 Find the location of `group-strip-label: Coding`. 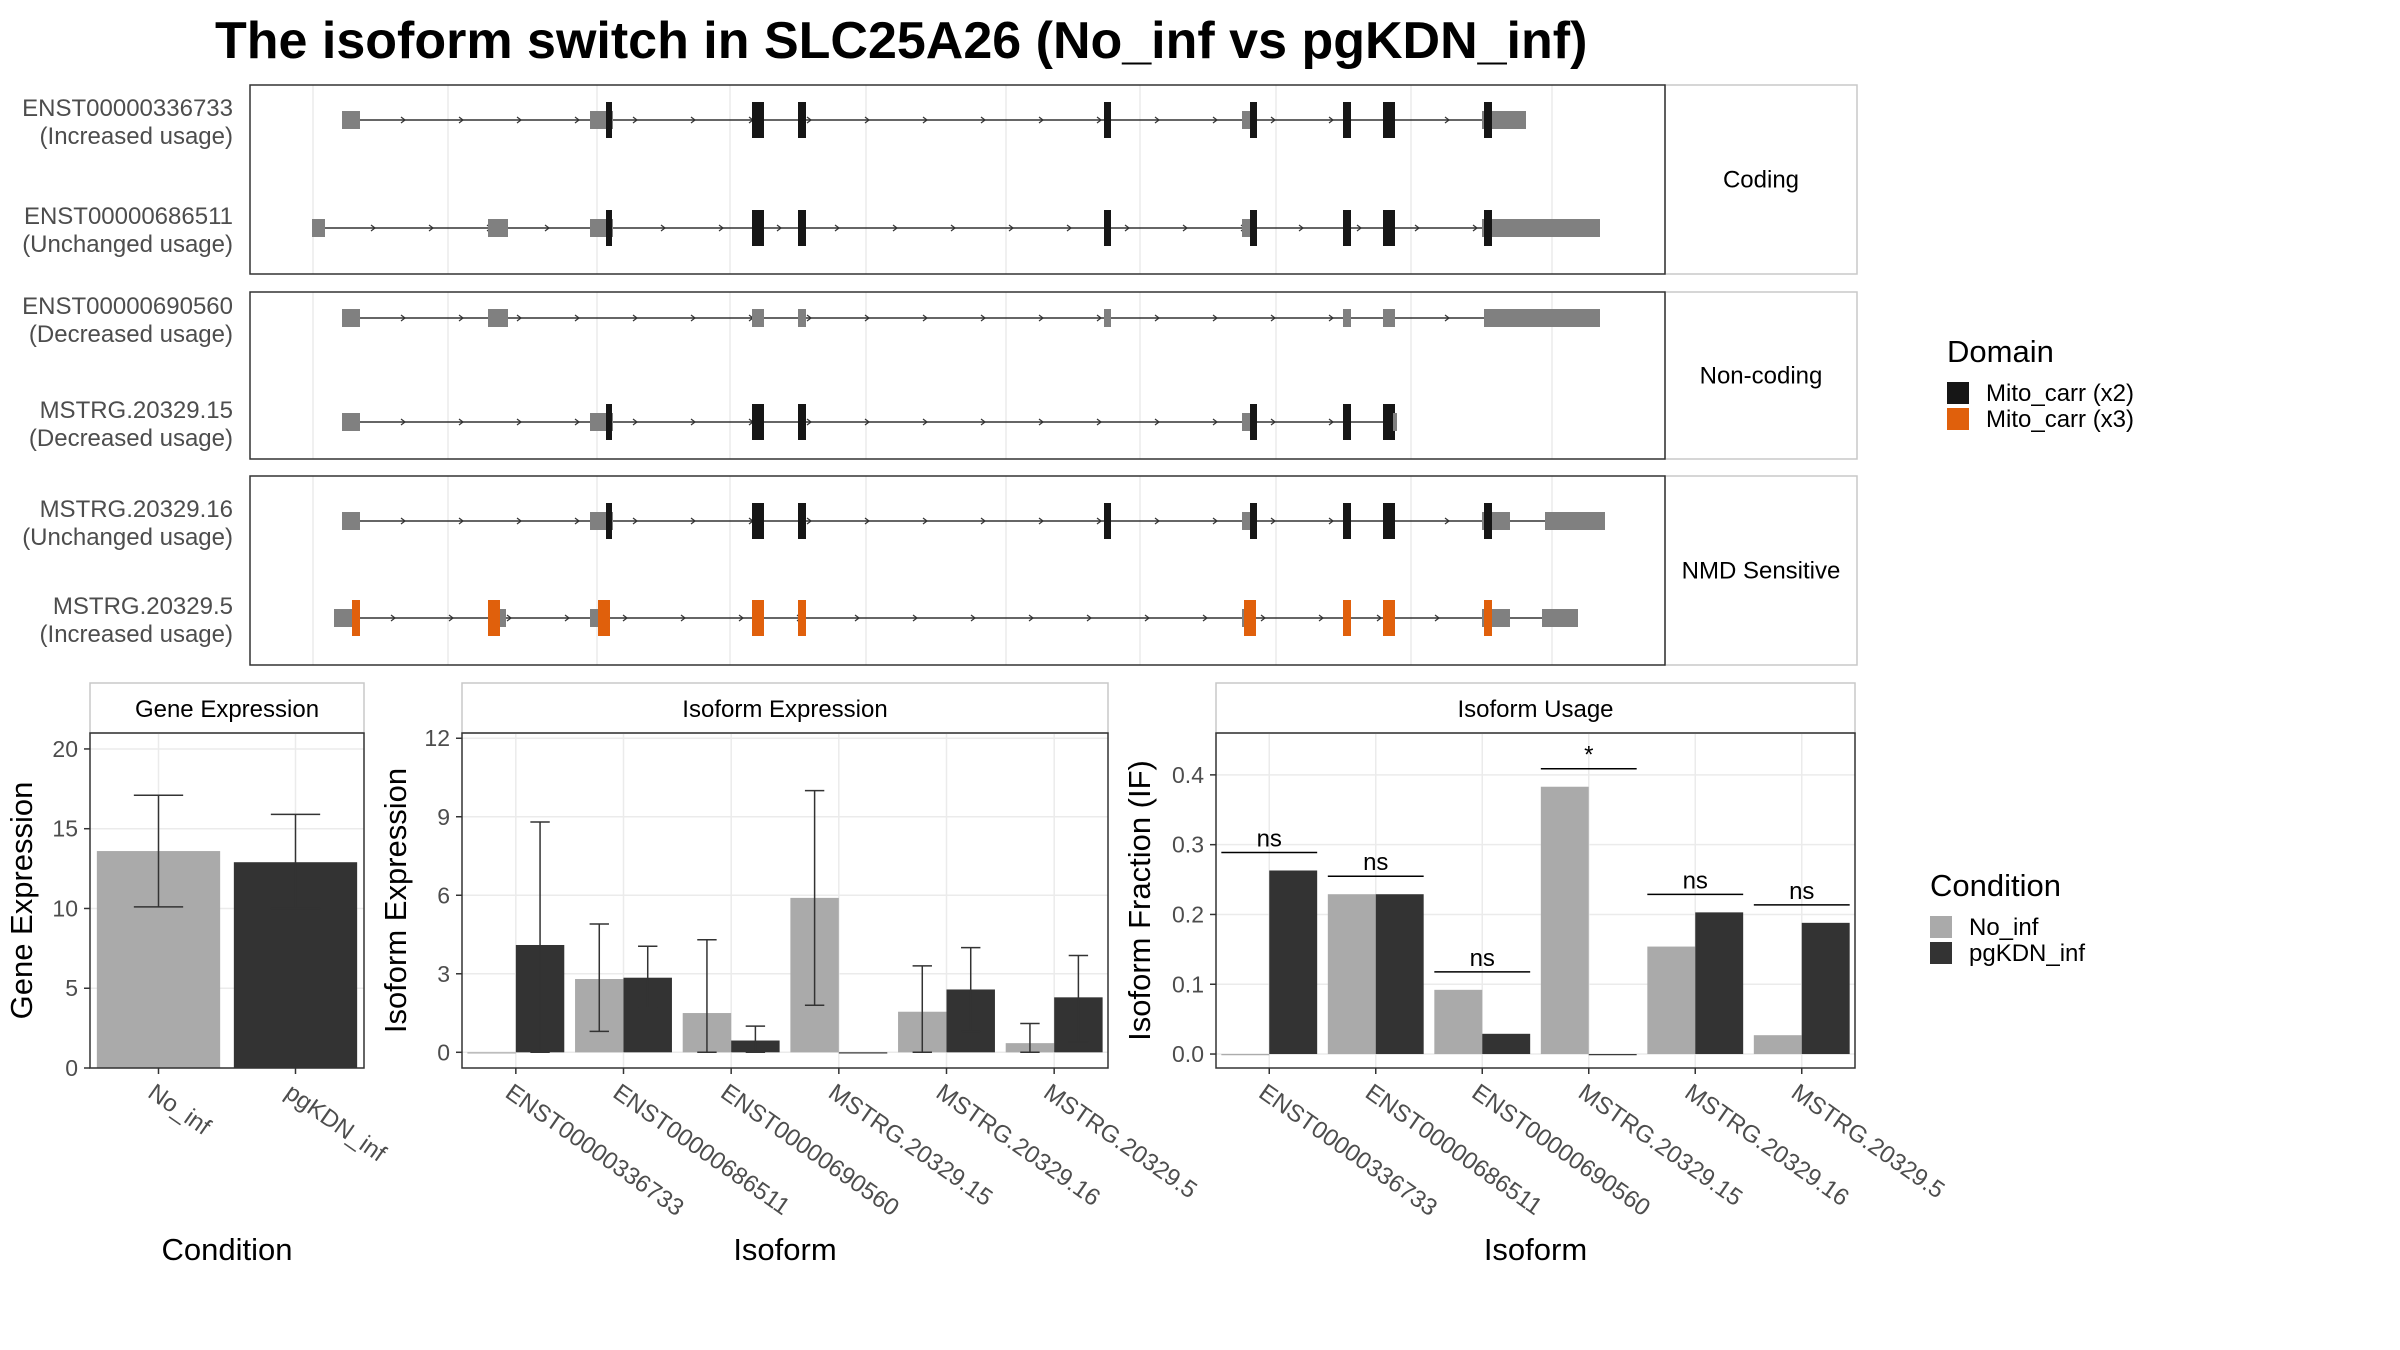

group-strip-label: Coding is located at coordinates (1761, 180).